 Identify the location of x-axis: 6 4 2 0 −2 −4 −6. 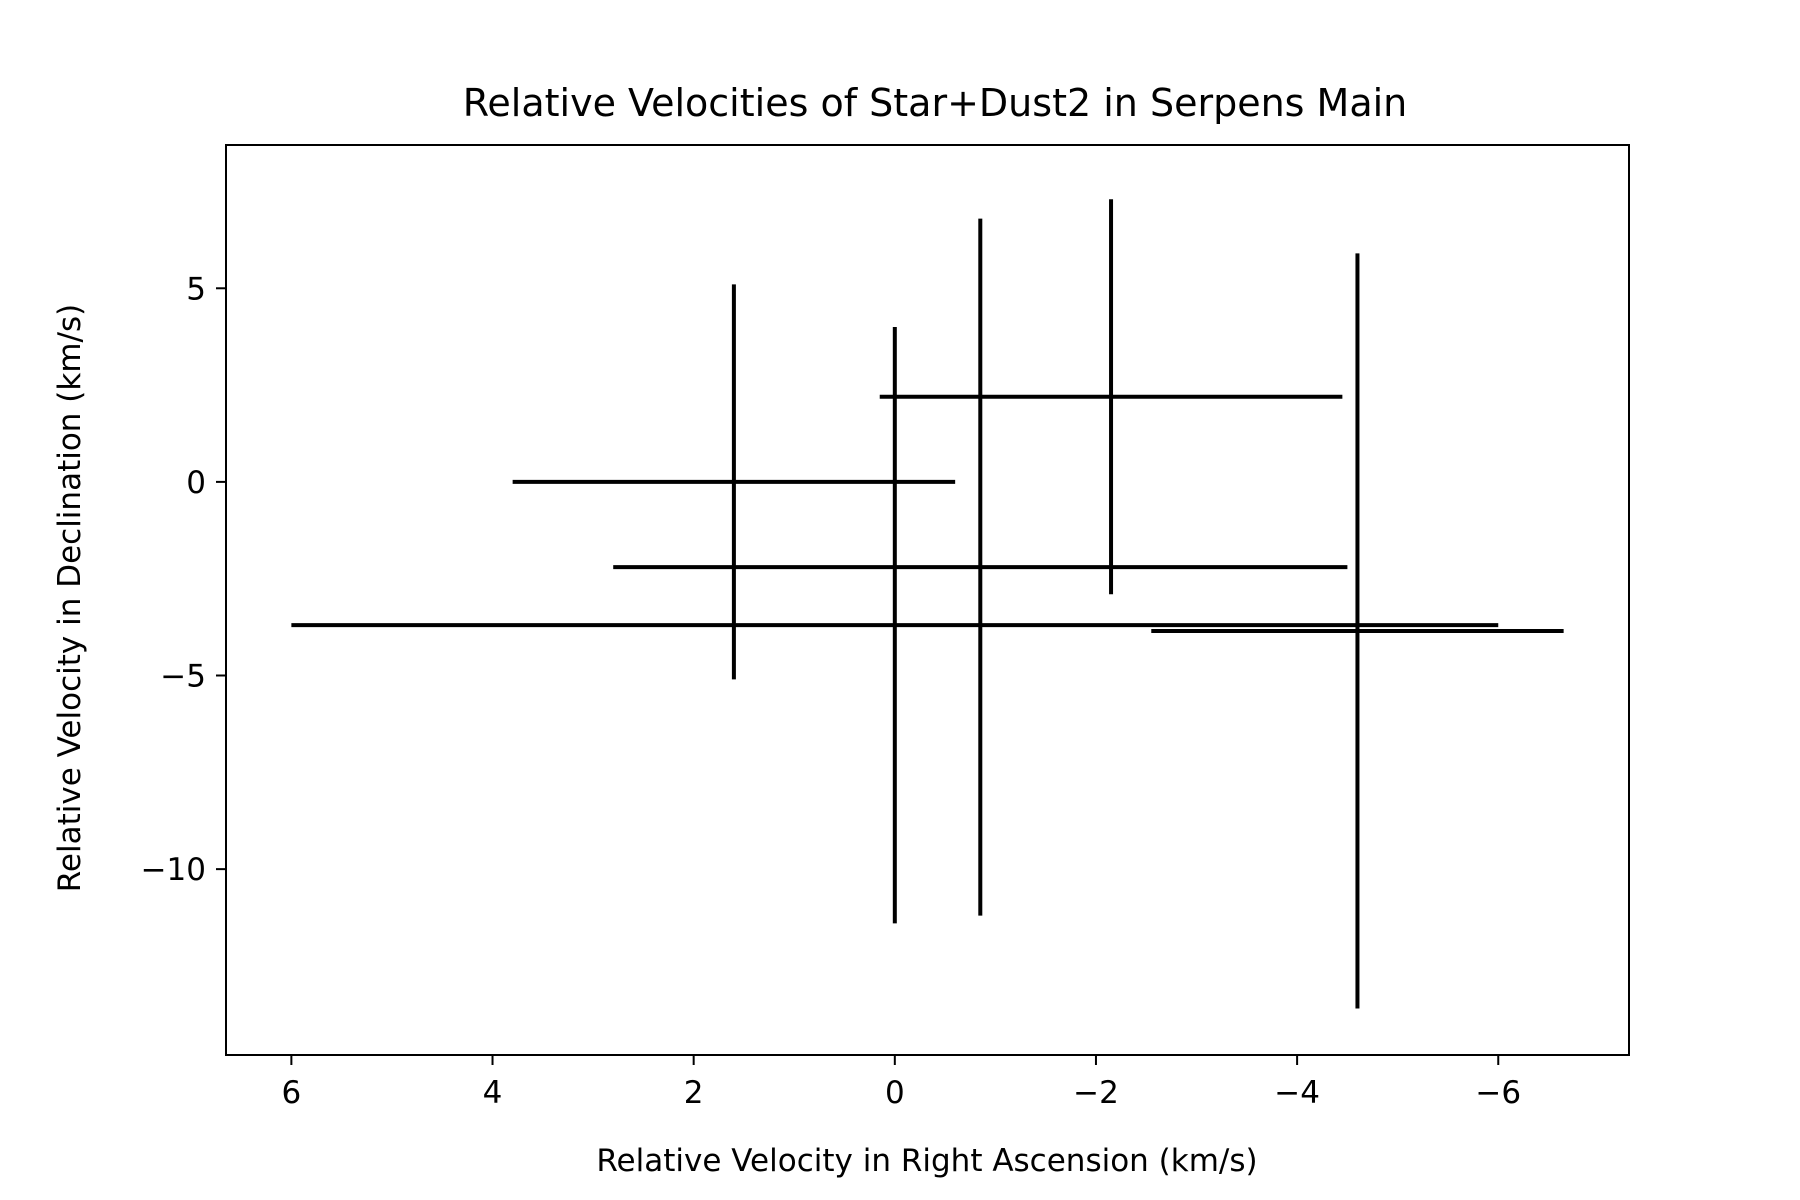
(901, 1083).